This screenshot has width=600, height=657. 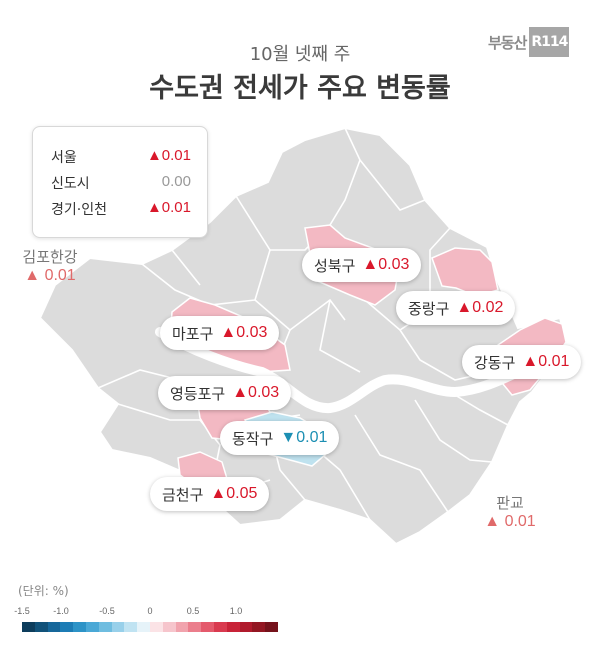 What do you see at coordinates (236, 611) in the screenshot?
I see `scale-tick: 1.0` at bounding box center [236, 611].